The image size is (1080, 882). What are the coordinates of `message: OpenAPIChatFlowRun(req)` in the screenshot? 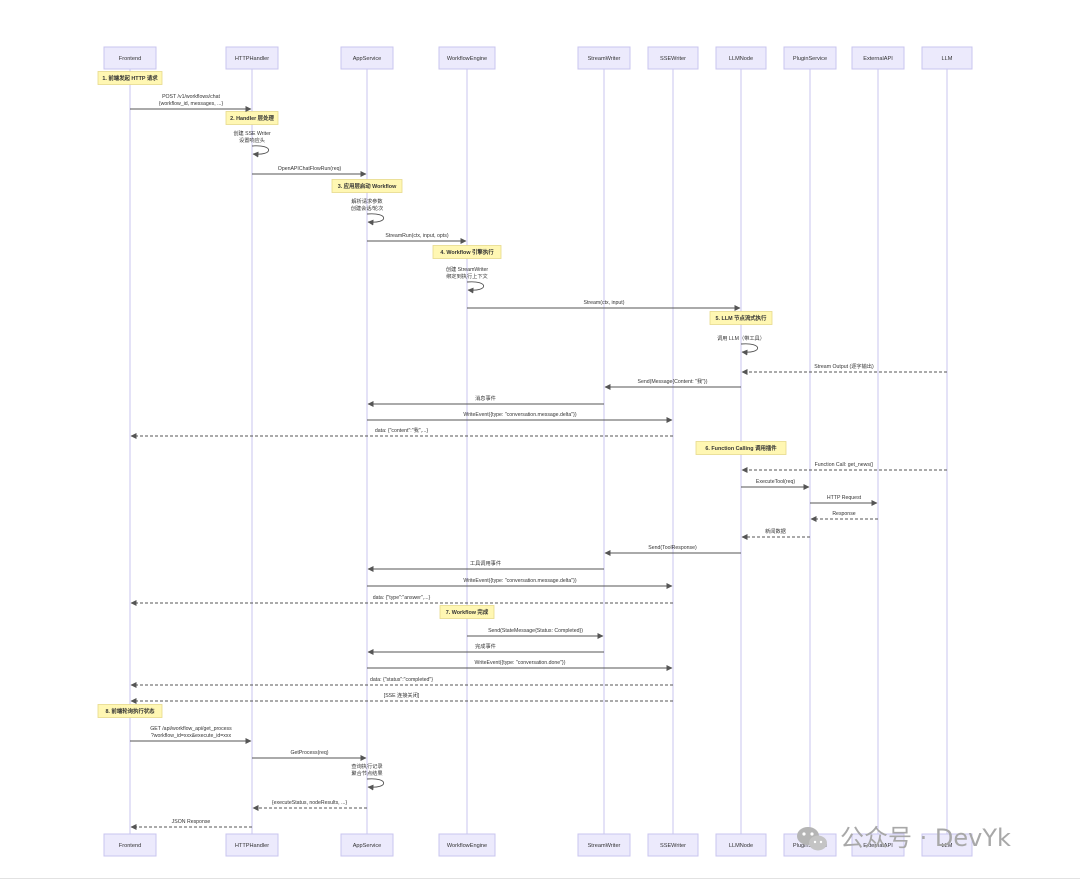 It's located at (309, 171).